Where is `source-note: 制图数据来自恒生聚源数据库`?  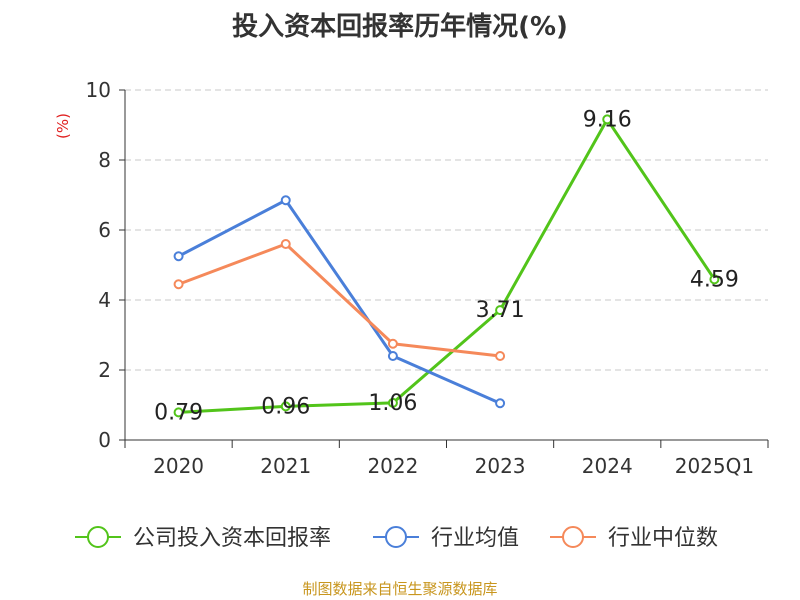
source-note: 制图数据来自恒生聚源数据库 is located at coordinates (400, 589).